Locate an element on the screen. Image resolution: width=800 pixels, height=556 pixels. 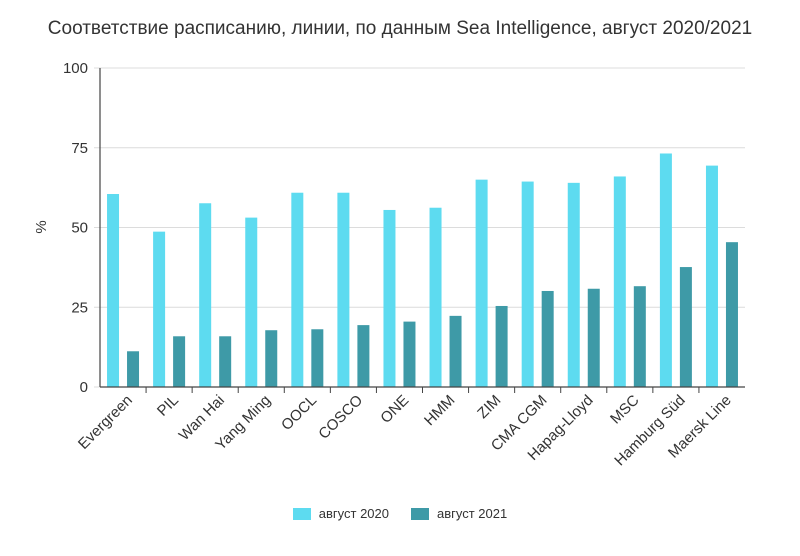
legend-item-2020: август 2020 is located at coordinates (340, 513).